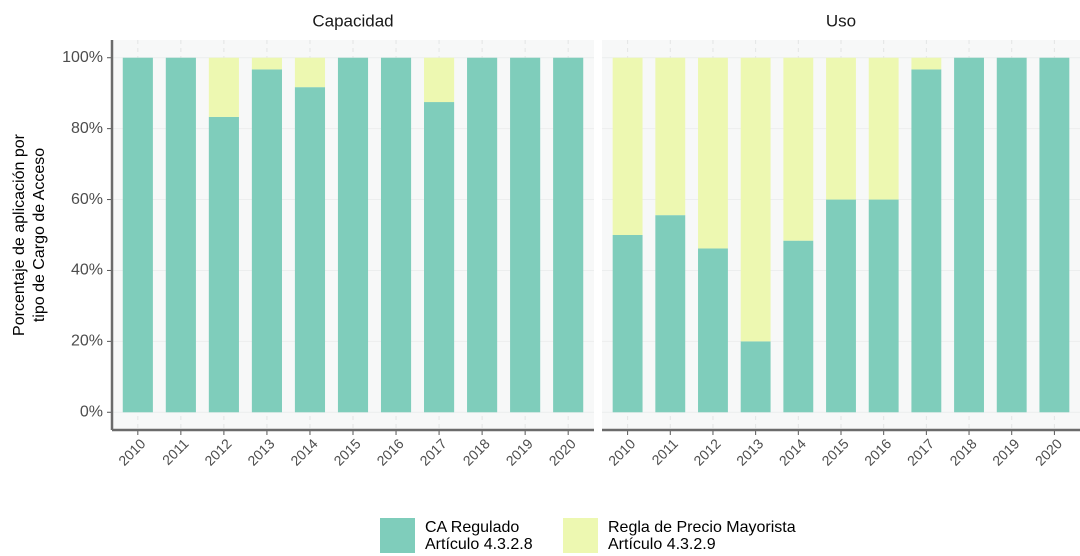 This screenshot has width=1080, height=556. What do you see at coordinates (19, 234) in the screenshot?
I see `y-axis-label: Porcentaje de aplicación por` at bounding box center [19, 234].